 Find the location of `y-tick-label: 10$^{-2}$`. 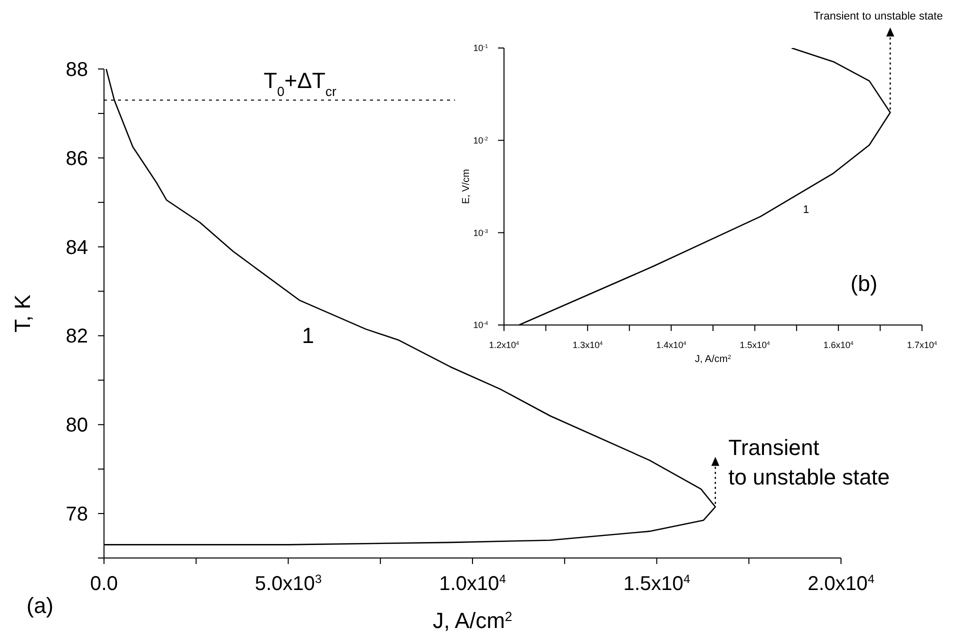

y-tick-label: 10$^{-2}$ is located at coordinates (480, 140).